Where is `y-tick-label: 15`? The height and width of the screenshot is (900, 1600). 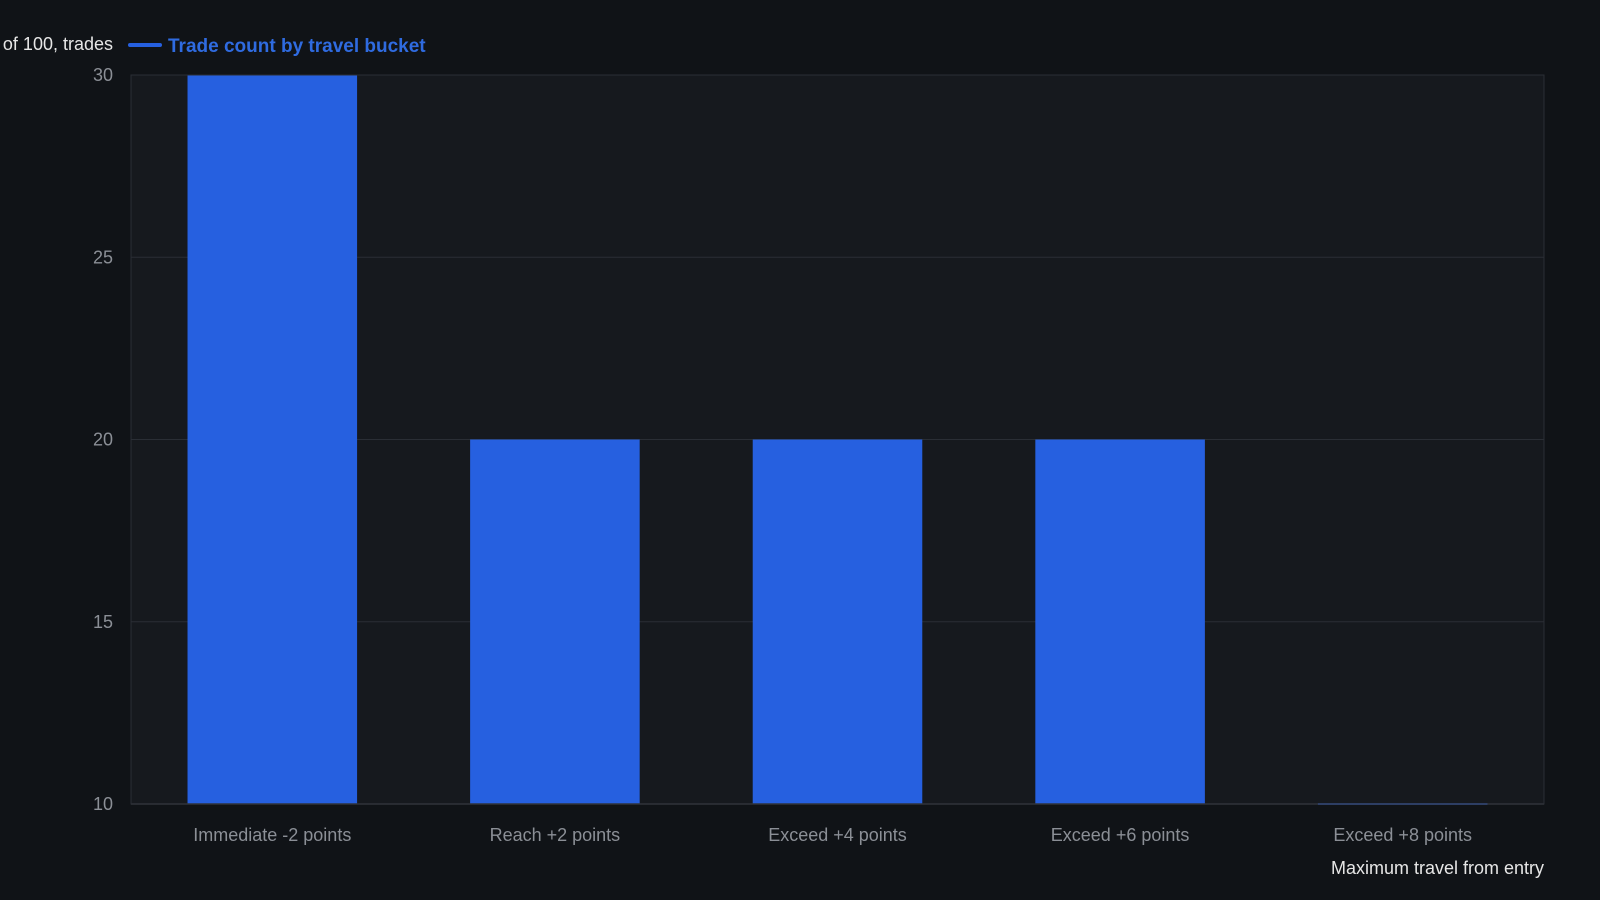
y-tick-label: 15 is located at coordinates (103, 622).